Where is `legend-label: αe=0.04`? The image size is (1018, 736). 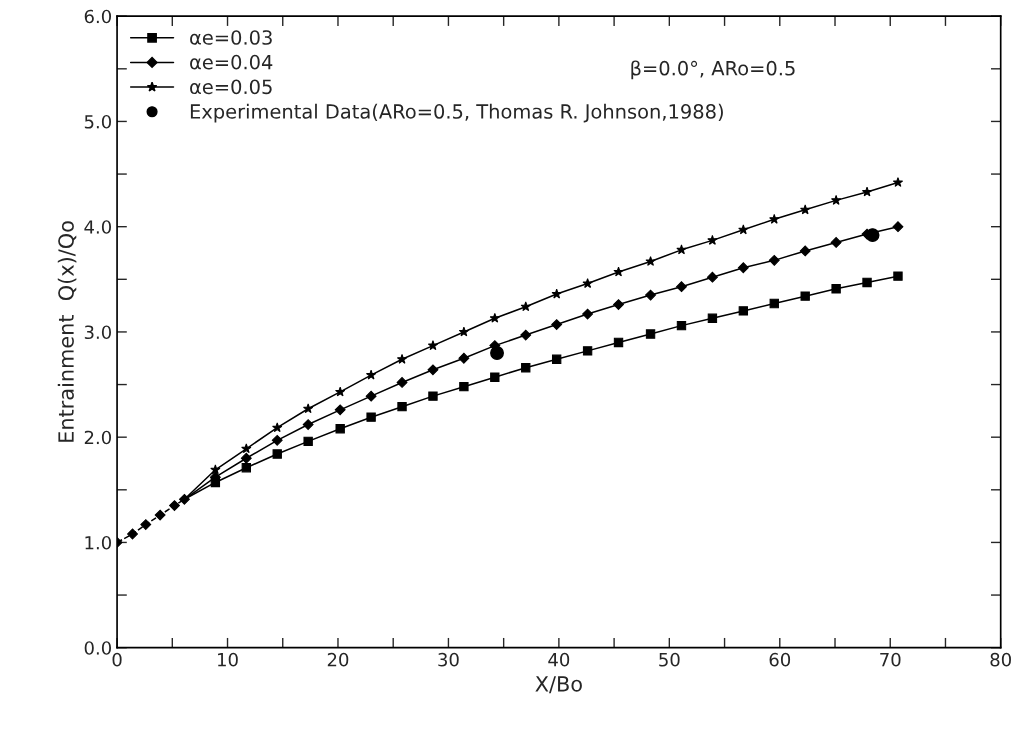
legend-label: αe=0.04 is located at coordinates (231, 62).